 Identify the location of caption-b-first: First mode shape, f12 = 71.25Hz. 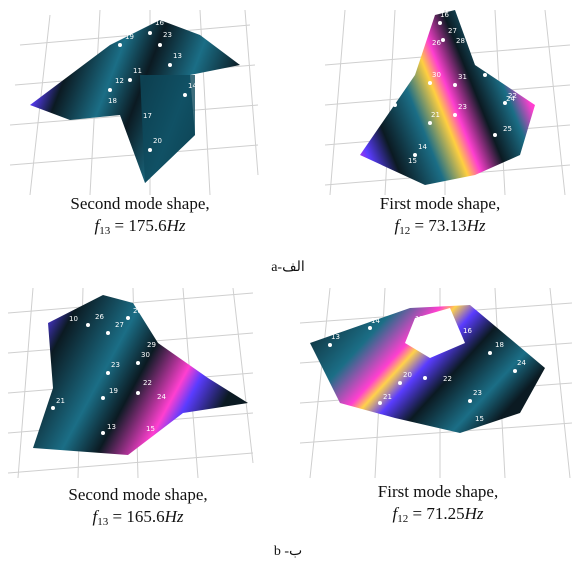
(438, 505).